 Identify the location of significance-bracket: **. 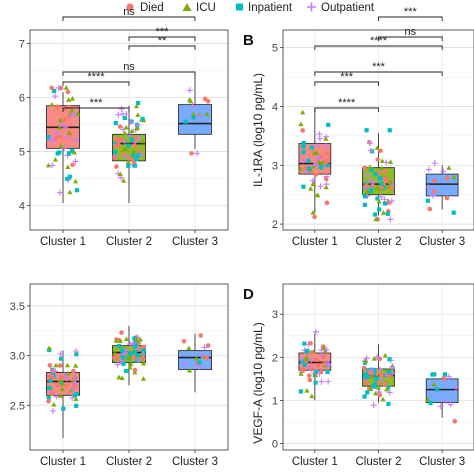
(162, 42).